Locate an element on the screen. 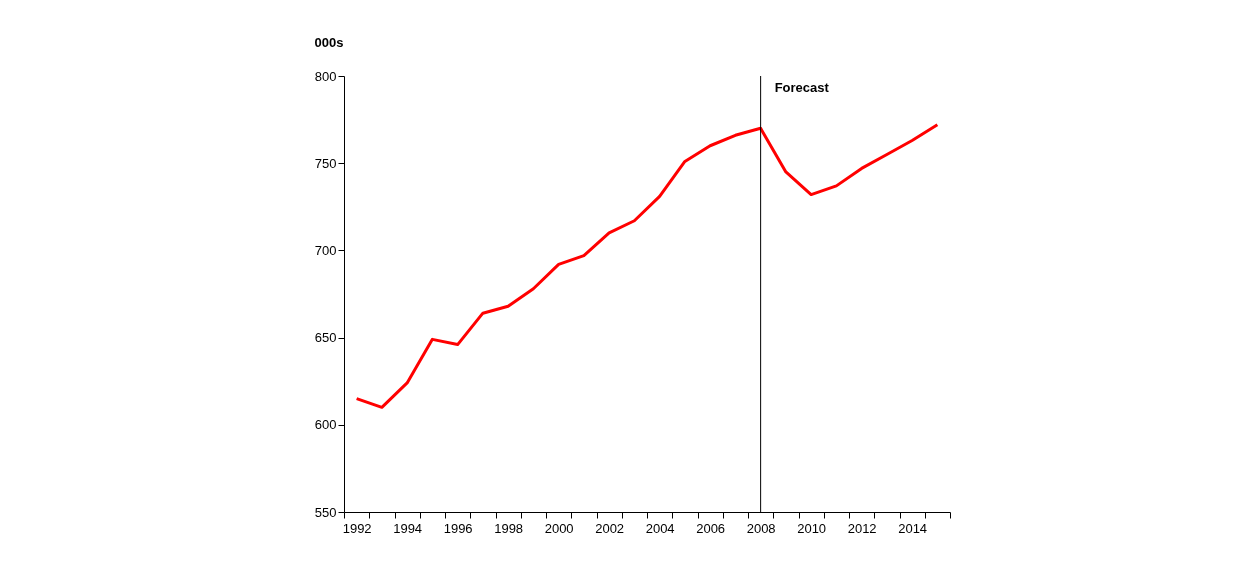  x-tick-label: 2014 is located at coordinates (913, 528).